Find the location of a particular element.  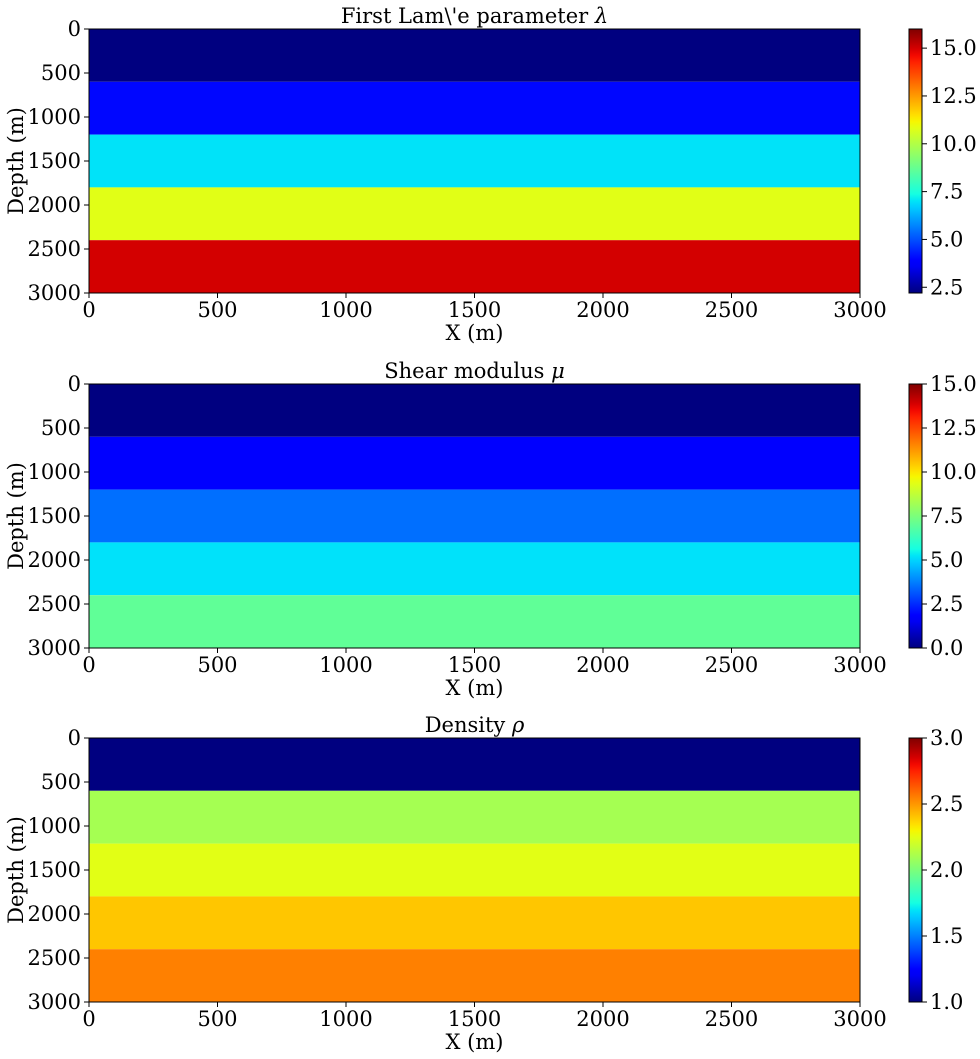

colorbar-tick-label: 3.0 is located at coordinates (946, 738).